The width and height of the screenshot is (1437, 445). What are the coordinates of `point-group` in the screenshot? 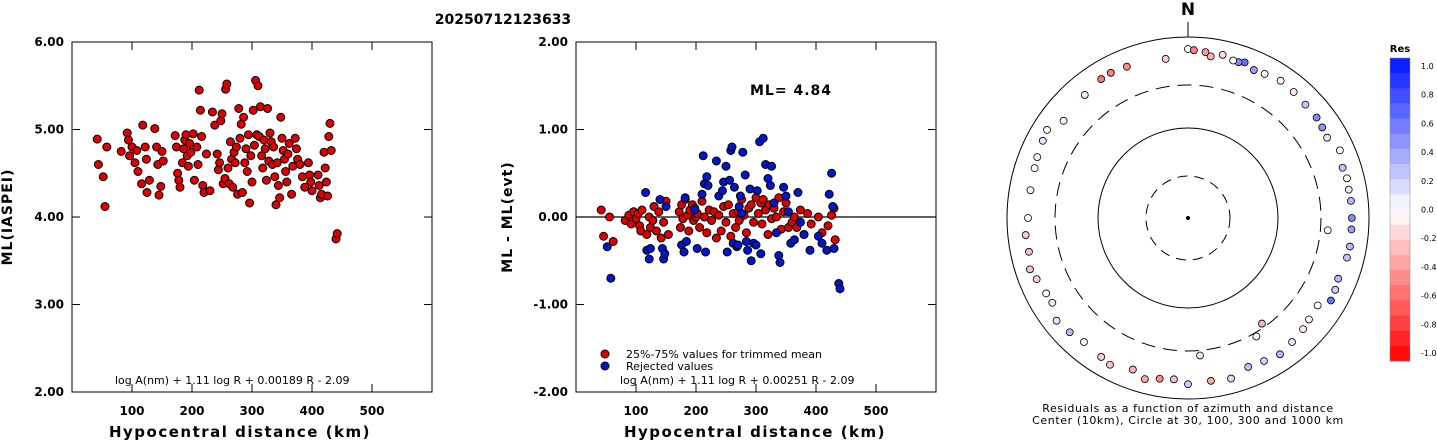 It's located at (720, 213).